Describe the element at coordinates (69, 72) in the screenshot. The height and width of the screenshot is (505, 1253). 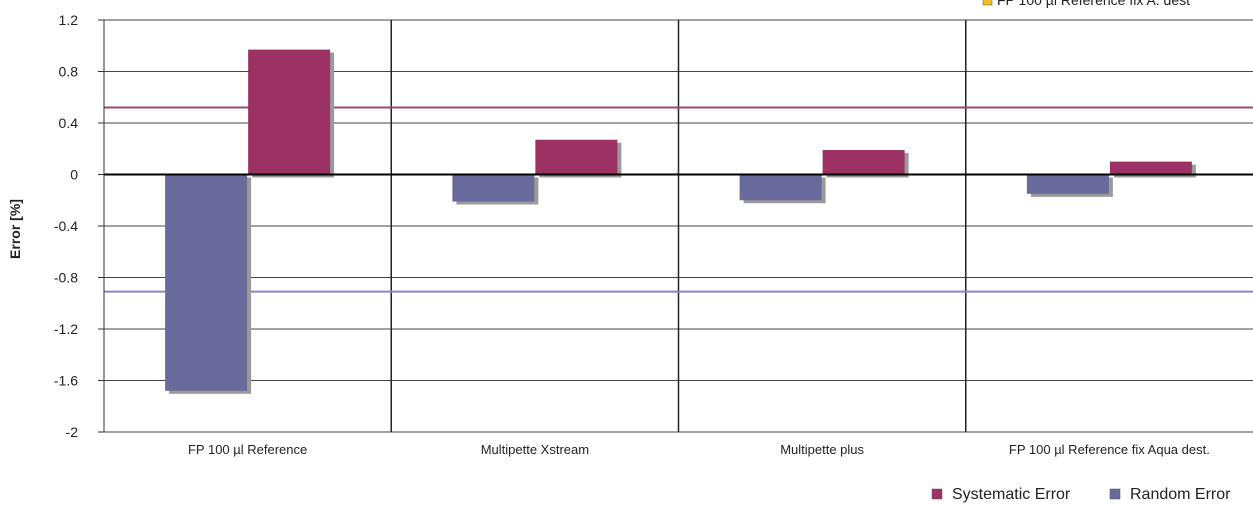
I see `y-tick-label: 0.8` at that location.